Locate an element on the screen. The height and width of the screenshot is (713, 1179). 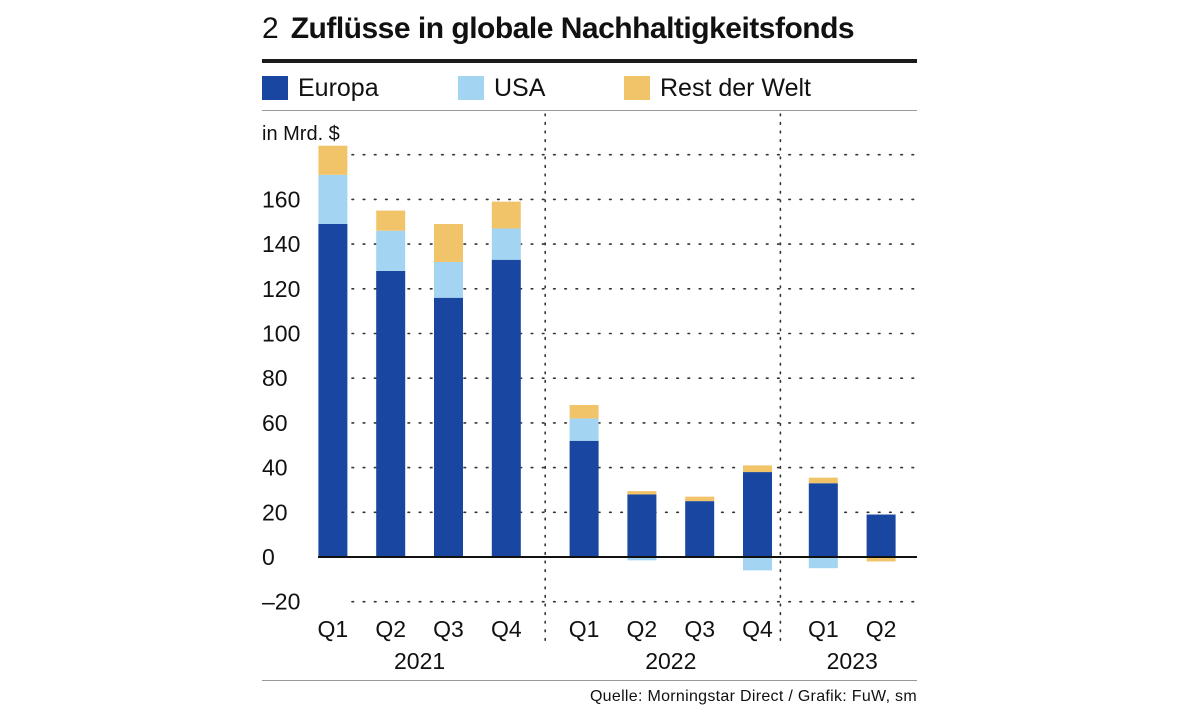
y-tick-label: 120 is located at coordinates (281, 289).